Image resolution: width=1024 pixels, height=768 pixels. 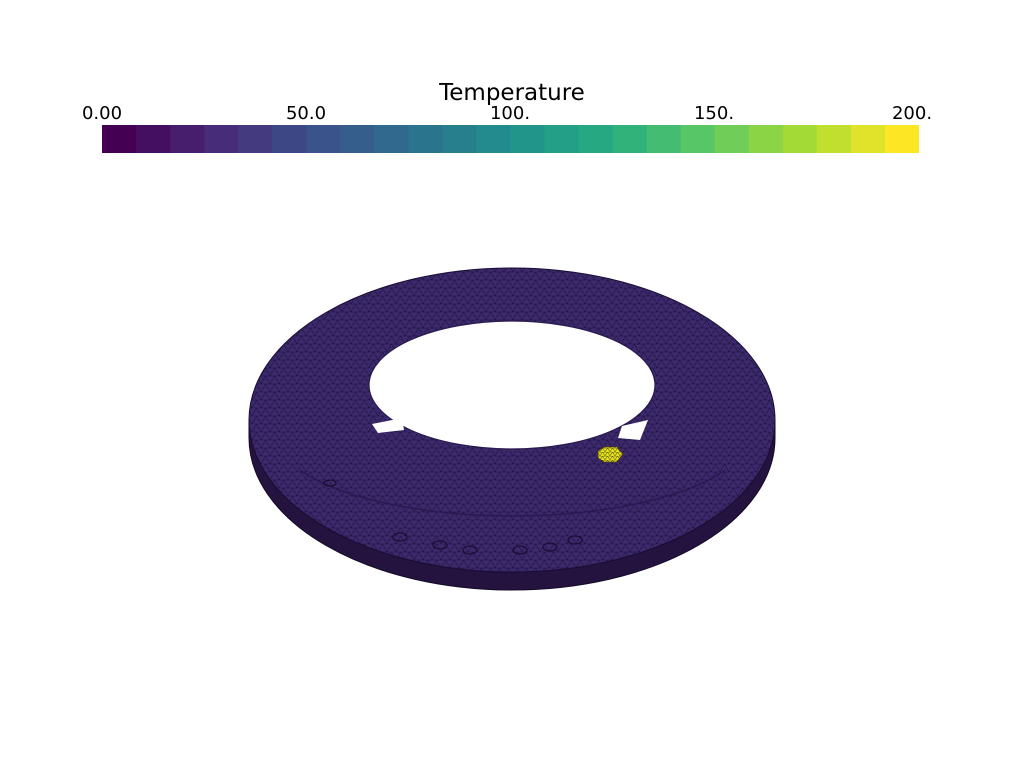 What do you see at coordinates (633, 430) in the screenshot?
I see `notch-right` at bounding box center [633, 430].